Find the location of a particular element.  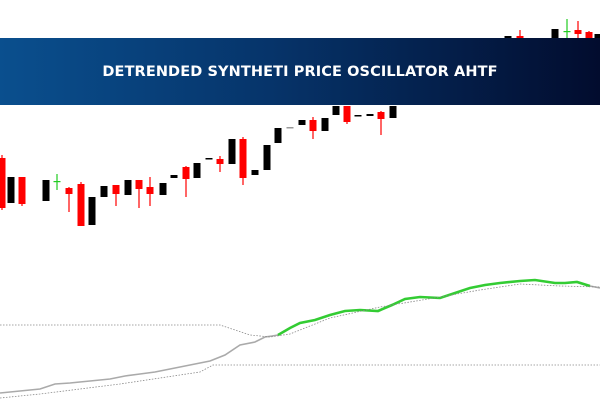

oscillator-up-line is located at coordinates (434, 307).